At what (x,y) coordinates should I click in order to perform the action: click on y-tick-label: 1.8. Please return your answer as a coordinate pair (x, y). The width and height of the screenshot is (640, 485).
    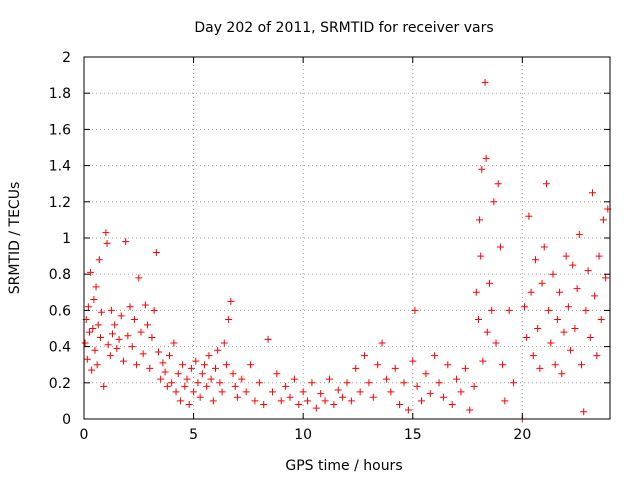
    Looking at the image, I should click on (60, 94).